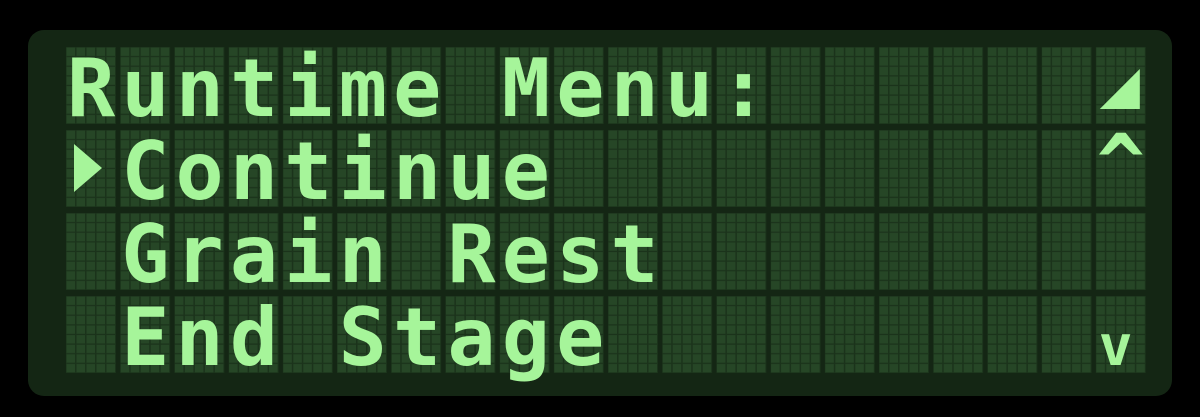 The image size is (1200, 417). I want to click on menu-item: Grain Rest, so click(393, 254).